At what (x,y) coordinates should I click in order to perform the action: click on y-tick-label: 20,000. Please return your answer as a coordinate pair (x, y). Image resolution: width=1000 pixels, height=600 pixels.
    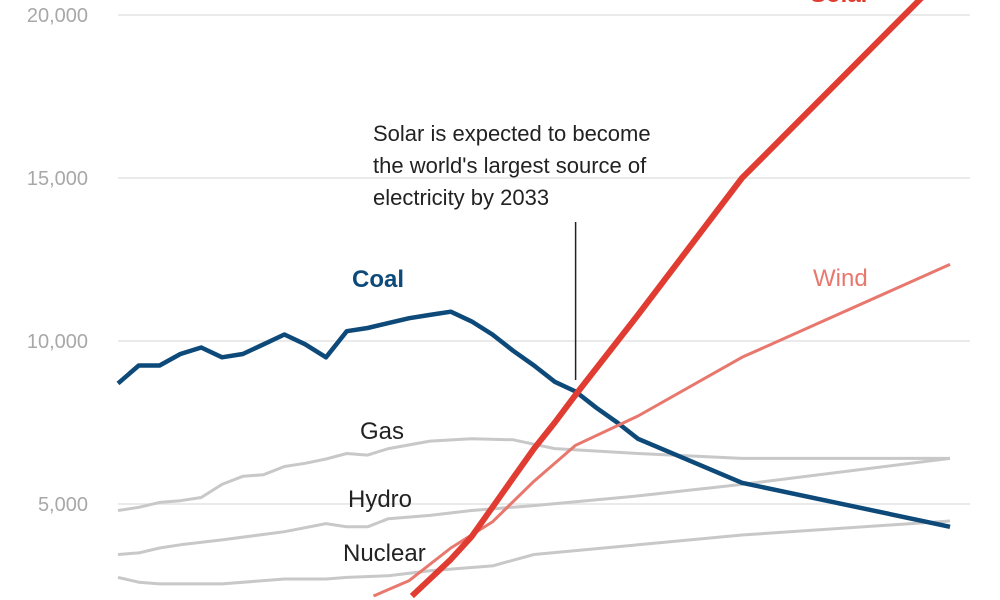
    Looking at the image, I should click on (57, 16).